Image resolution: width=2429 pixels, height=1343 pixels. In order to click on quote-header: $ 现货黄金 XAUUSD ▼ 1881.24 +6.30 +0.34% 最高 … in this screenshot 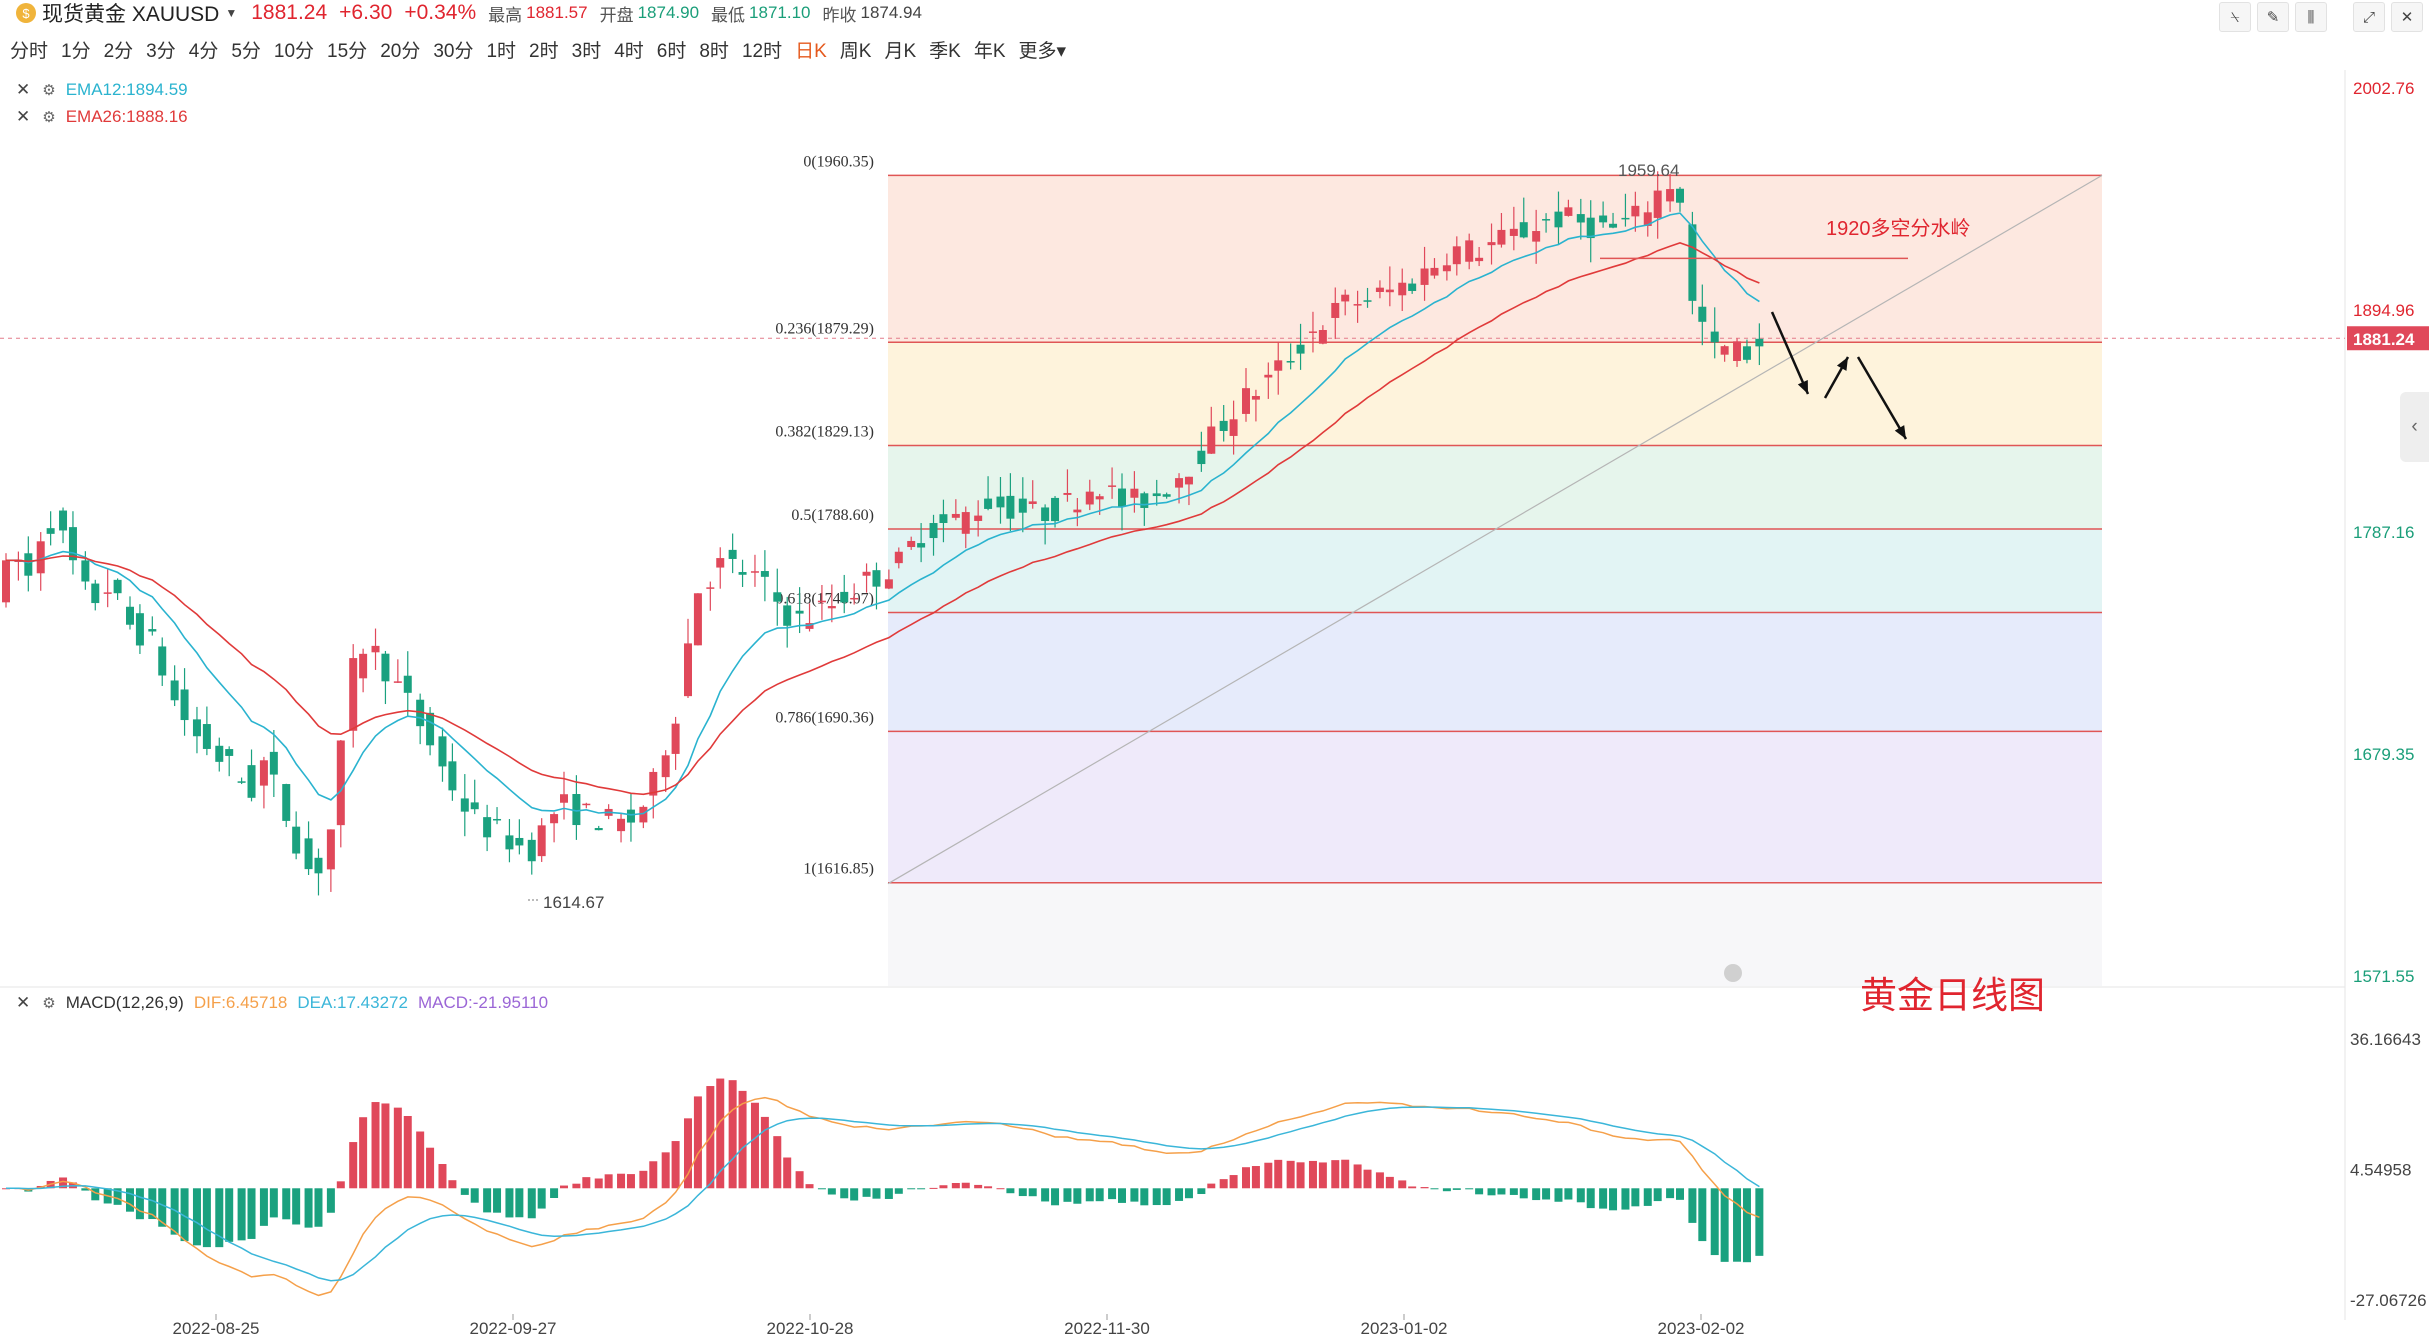, I will do `click(1214, 13)`.